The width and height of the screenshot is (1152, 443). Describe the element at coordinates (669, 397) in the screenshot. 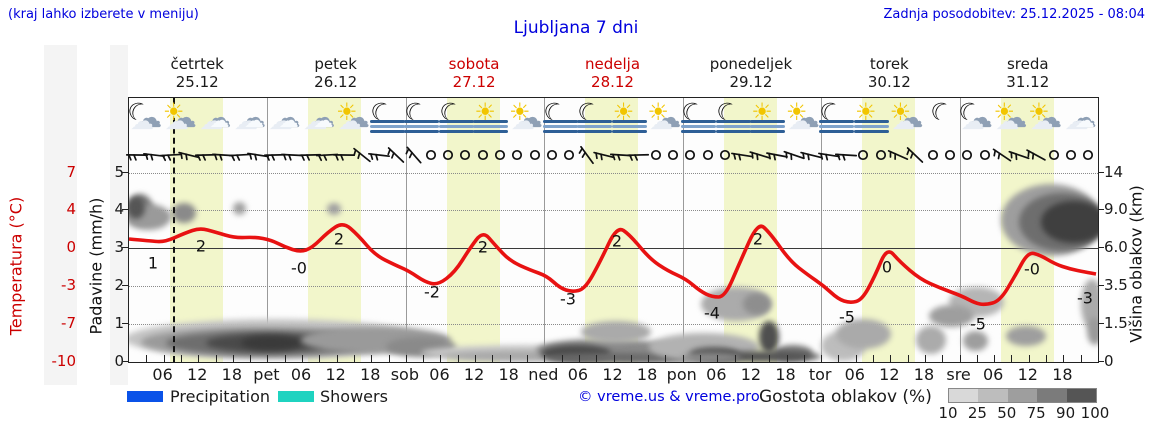

I see `copyright-link: © vreme.us & vreme.pro` at that location.